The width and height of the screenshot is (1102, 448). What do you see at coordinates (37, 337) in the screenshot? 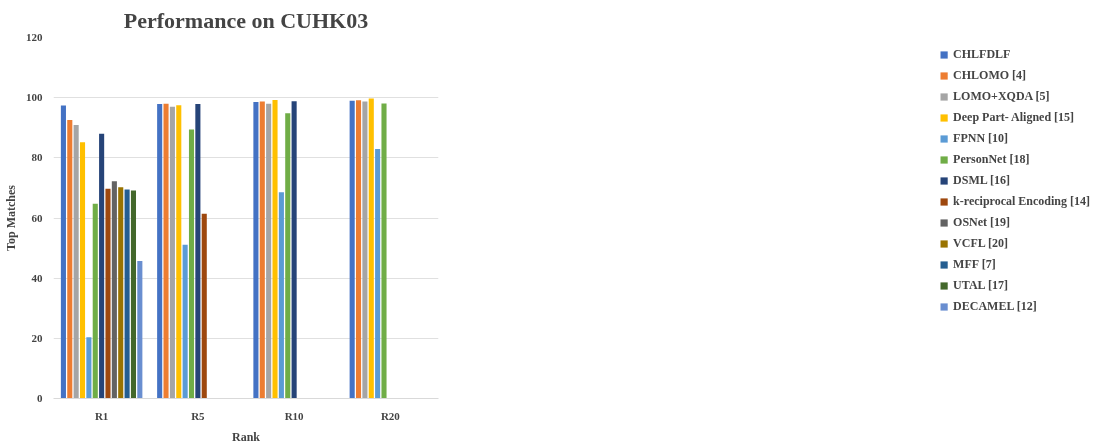
I see `y-tick-label: 20` at bounding box center [37, 337].